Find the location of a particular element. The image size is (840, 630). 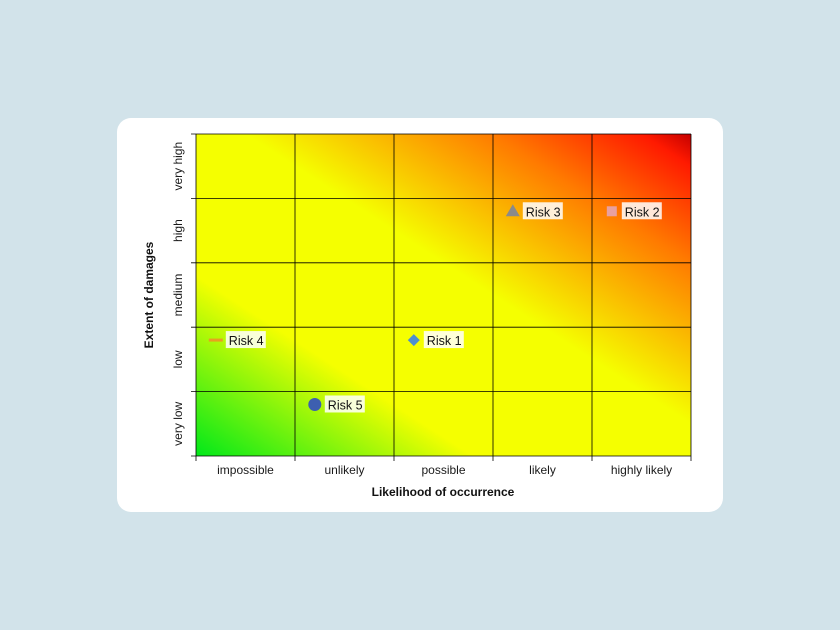

x-tick-label: likely is located at coordinates (542, 470).